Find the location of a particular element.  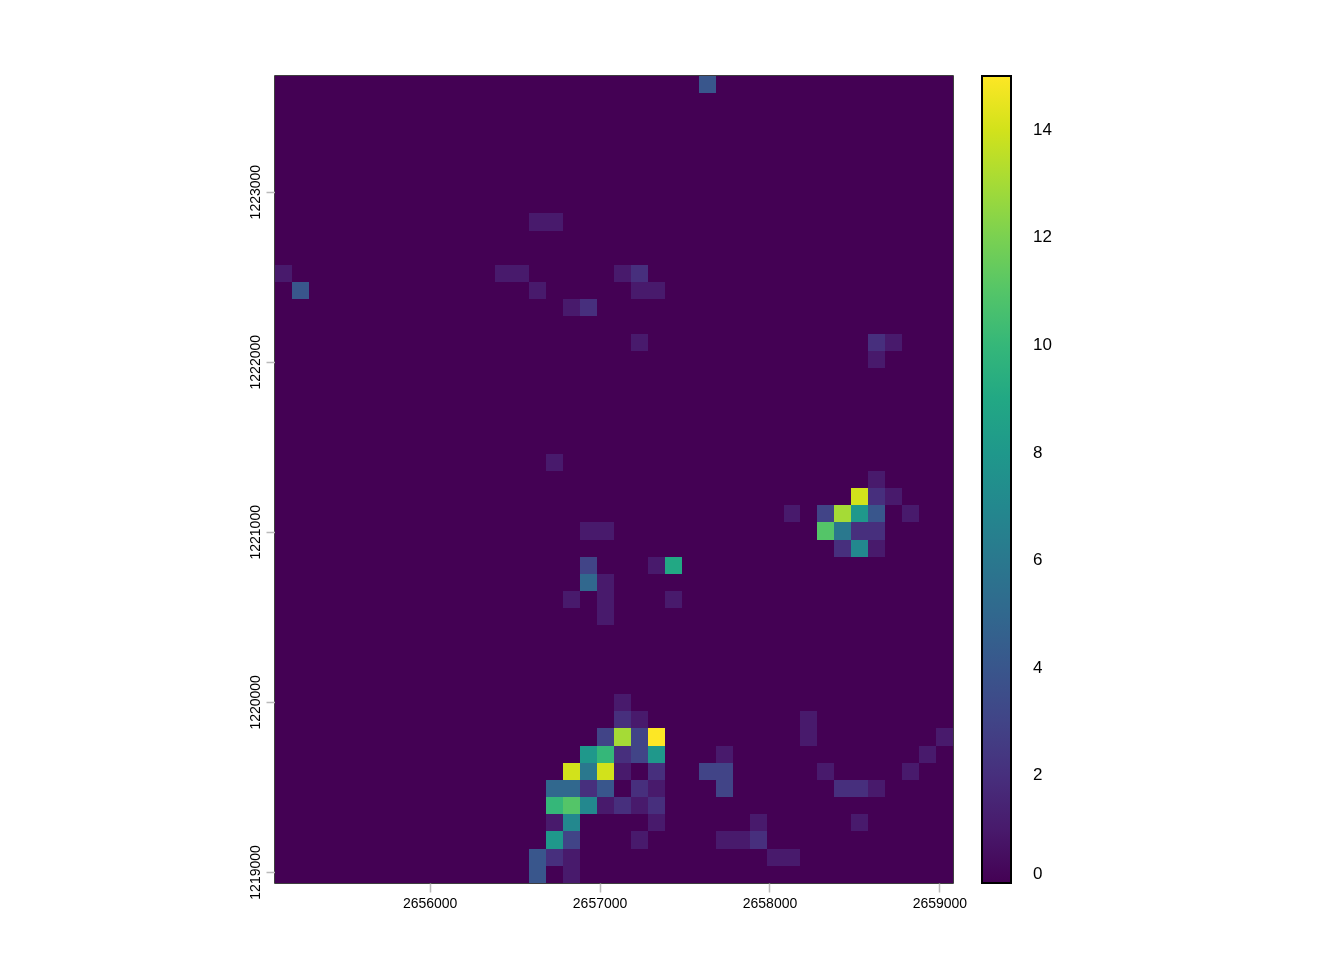

y-tick-label: 1219000 is located at coordinates (254, 872).